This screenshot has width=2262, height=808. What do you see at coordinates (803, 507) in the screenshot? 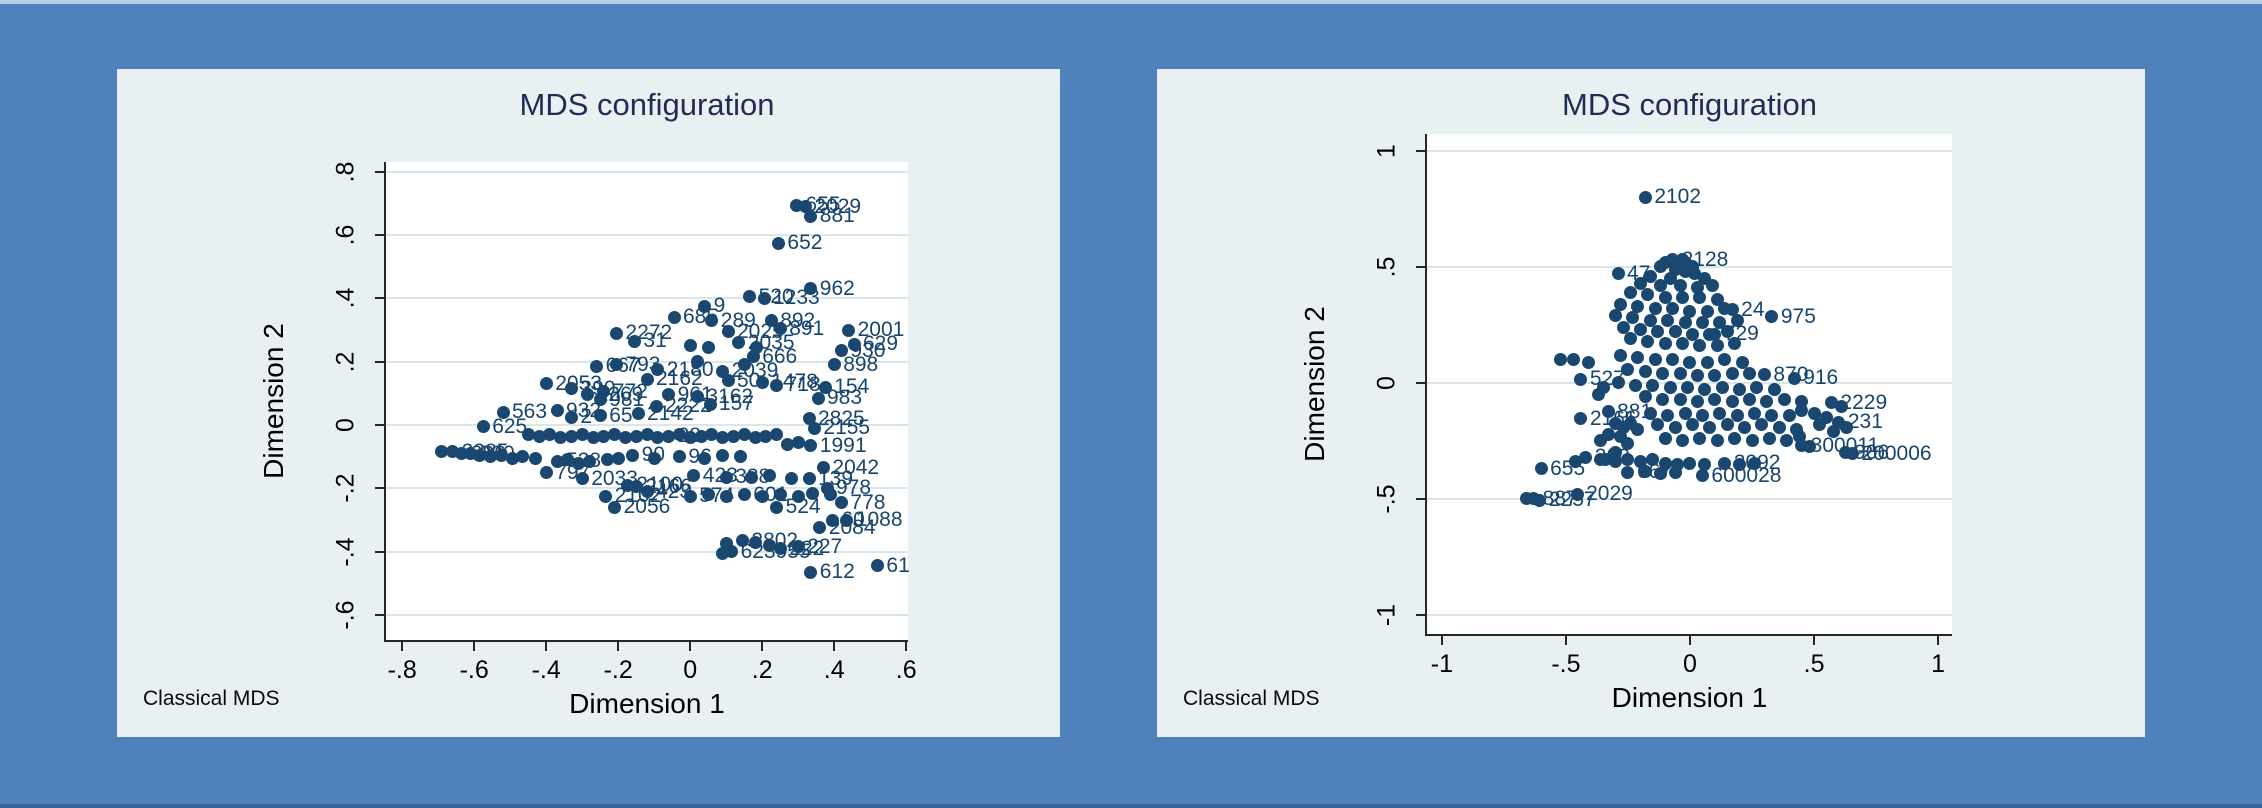
I see `data-point-label: 524` at bounding box center [803, 507].